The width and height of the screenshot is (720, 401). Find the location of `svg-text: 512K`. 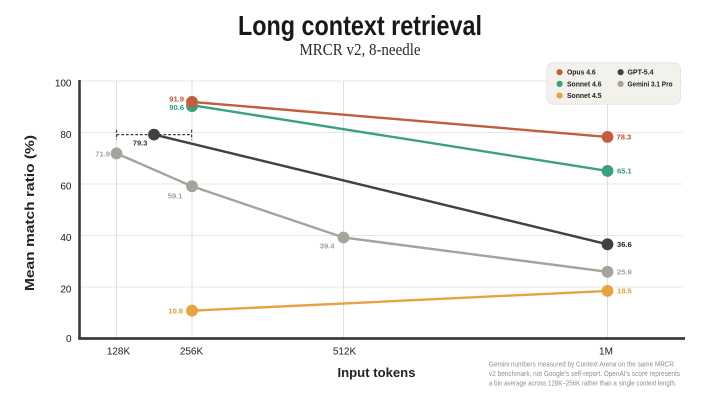

svg-text: 512K is located at coordinates (345, 352).